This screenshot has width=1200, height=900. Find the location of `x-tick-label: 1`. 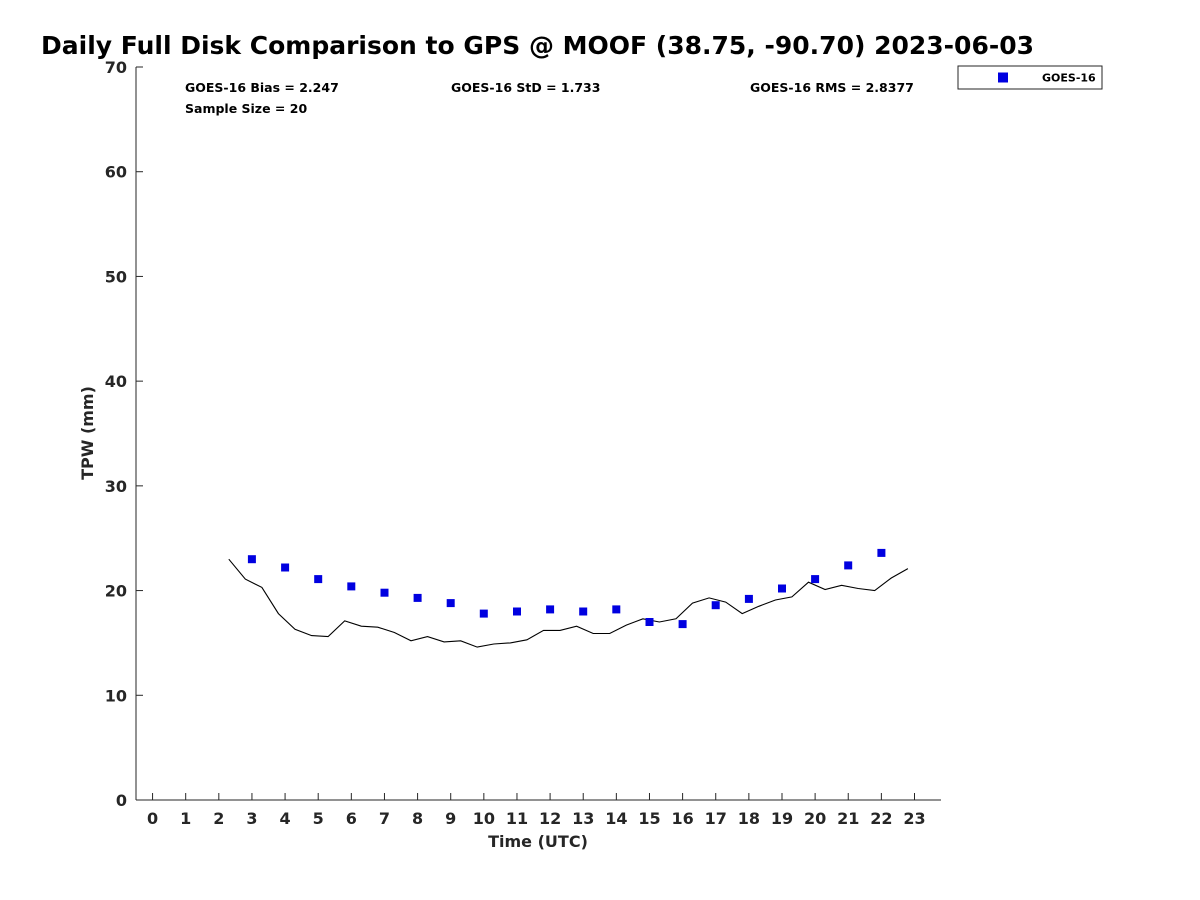

x-tick-label: 1 is located at coordinates (185, 818).